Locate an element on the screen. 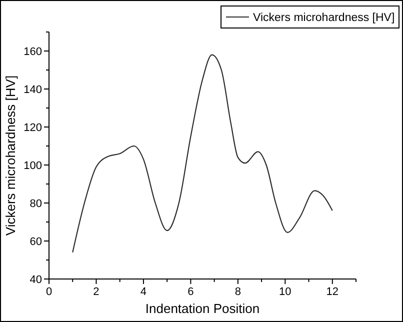 Image resolution: width=403 pixels, height=322 pixels. x-tick-label: 2 is located at coordinates (96, 292).